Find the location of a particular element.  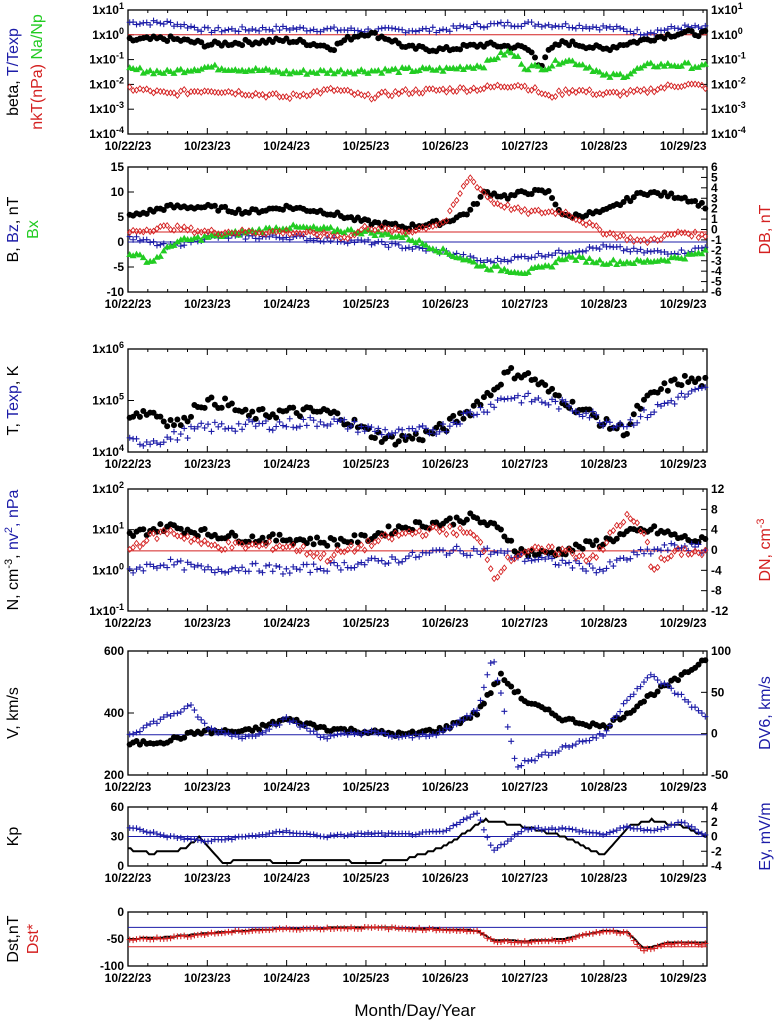

series-blue-plus is located at coordinates (417, 832).